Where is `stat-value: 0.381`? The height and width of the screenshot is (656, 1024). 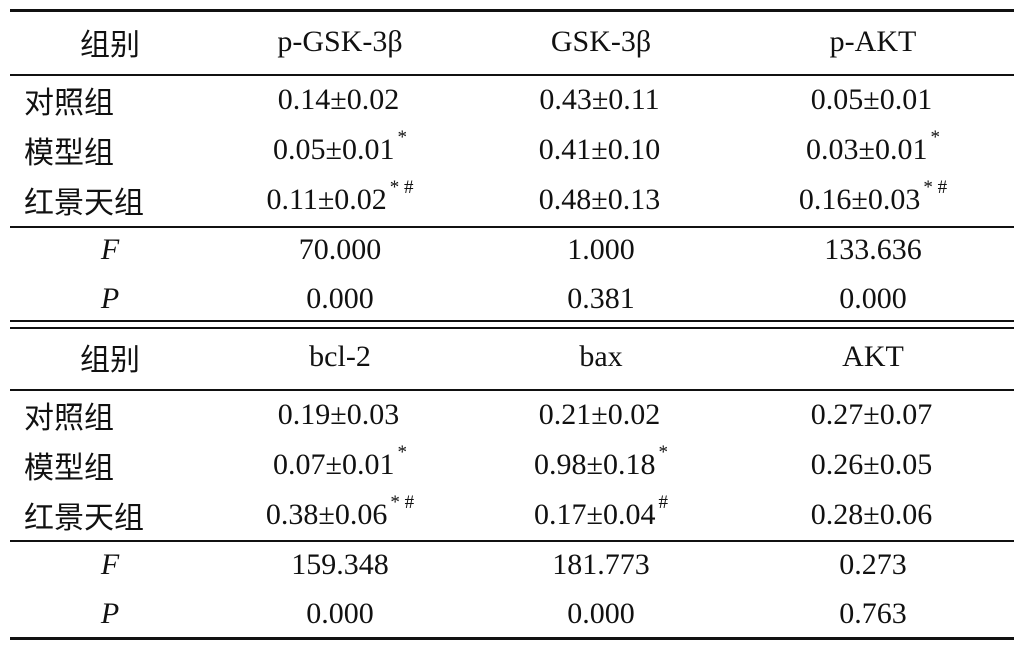 stat-value: 0.381 is located at coordinates (601, 298).